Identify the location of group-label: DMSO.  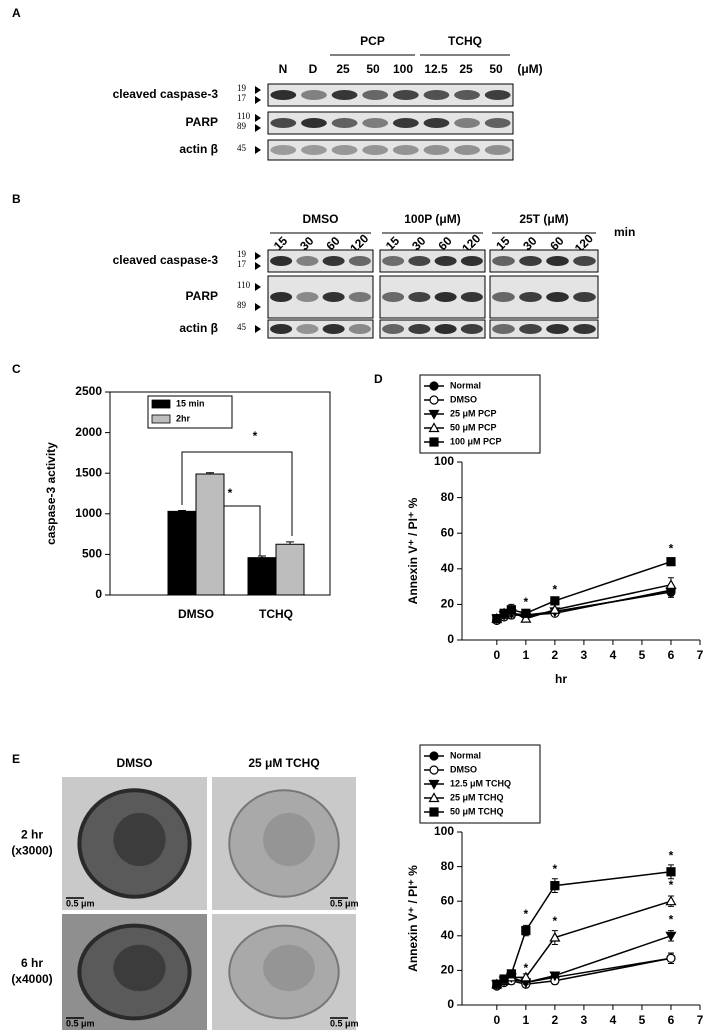
(321, 219).